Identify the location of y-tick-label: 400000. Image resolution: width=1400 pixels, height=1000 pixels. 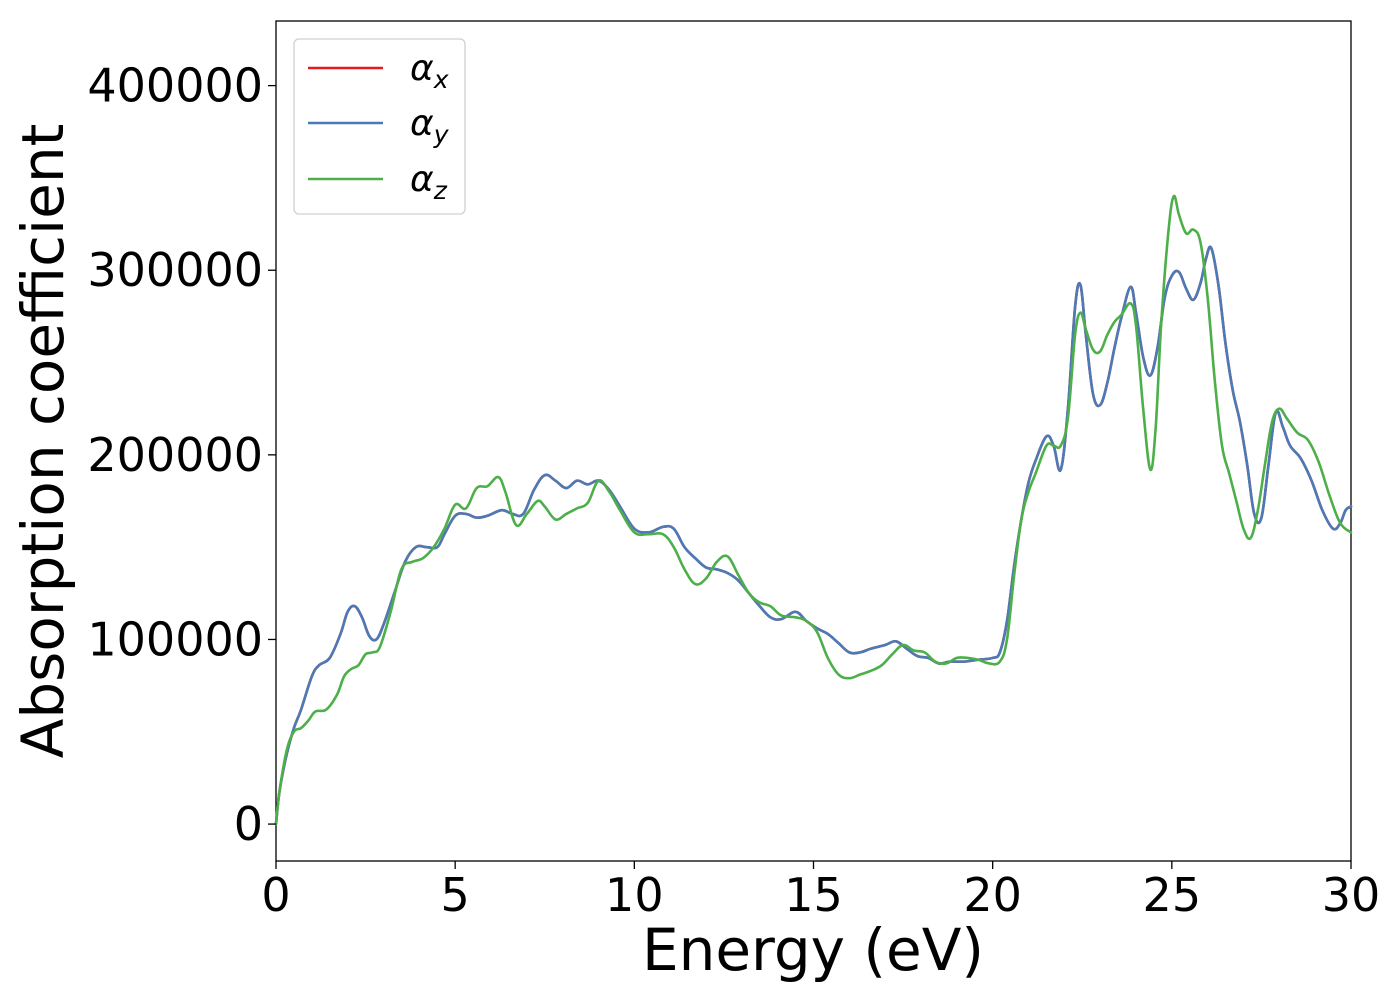
(175, 86).